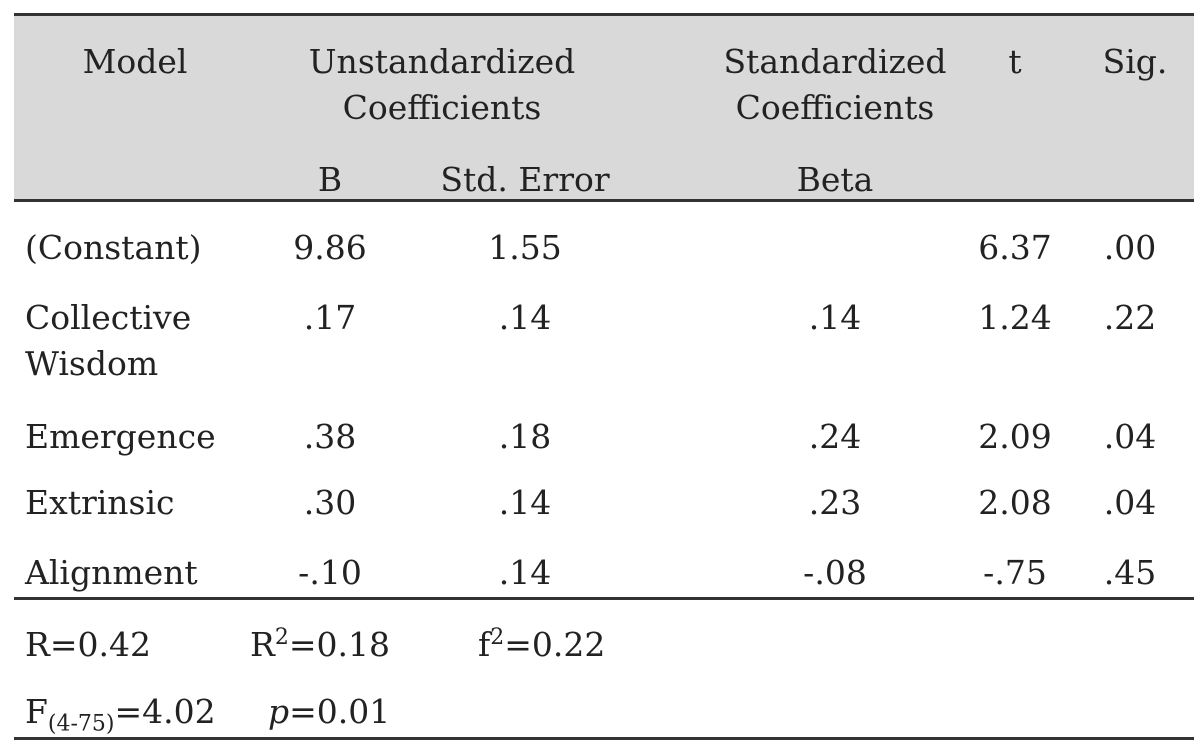 The height and width of the screenshot is (746, 1200). I want to click on cell: .00, so click(1130, 247).